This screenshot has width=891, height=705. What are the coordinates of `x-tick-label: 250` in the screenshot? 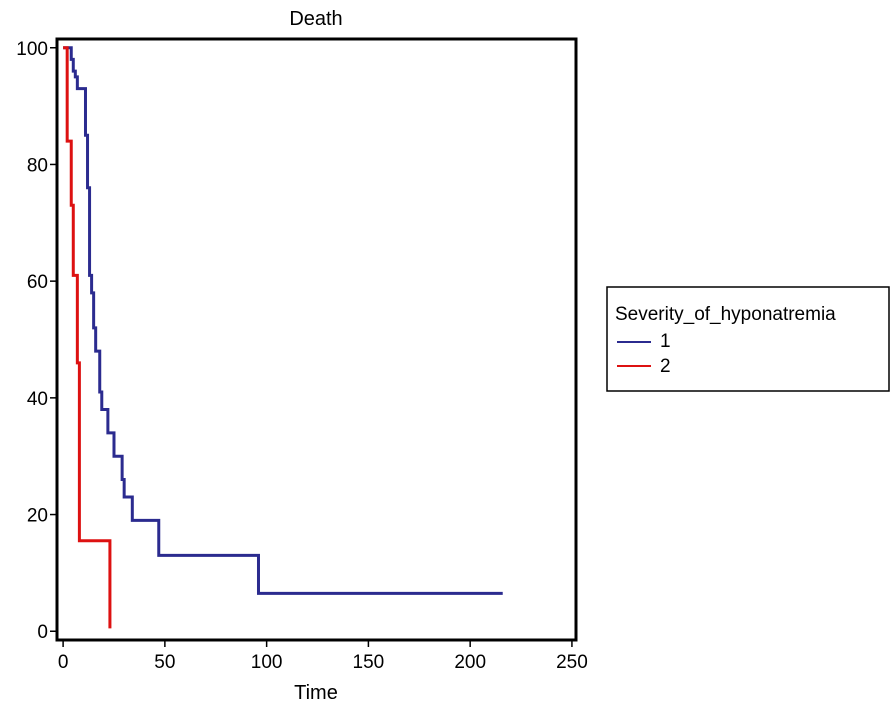 It's located at (572, 662).